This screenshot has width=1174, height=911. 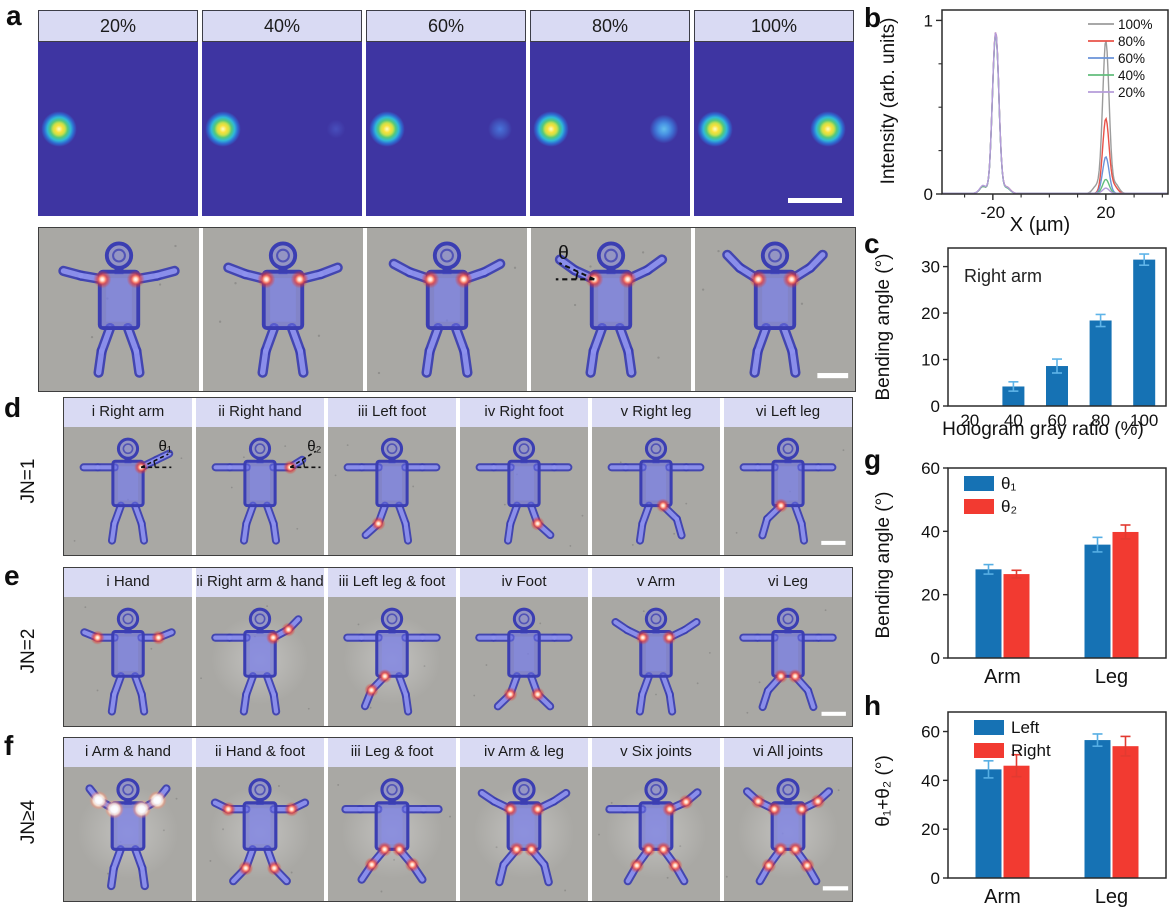 What do you see at coordinates (12, 575) in the screenshot?
I see `panel-letter-e: e` at bounding box center [12, 575].